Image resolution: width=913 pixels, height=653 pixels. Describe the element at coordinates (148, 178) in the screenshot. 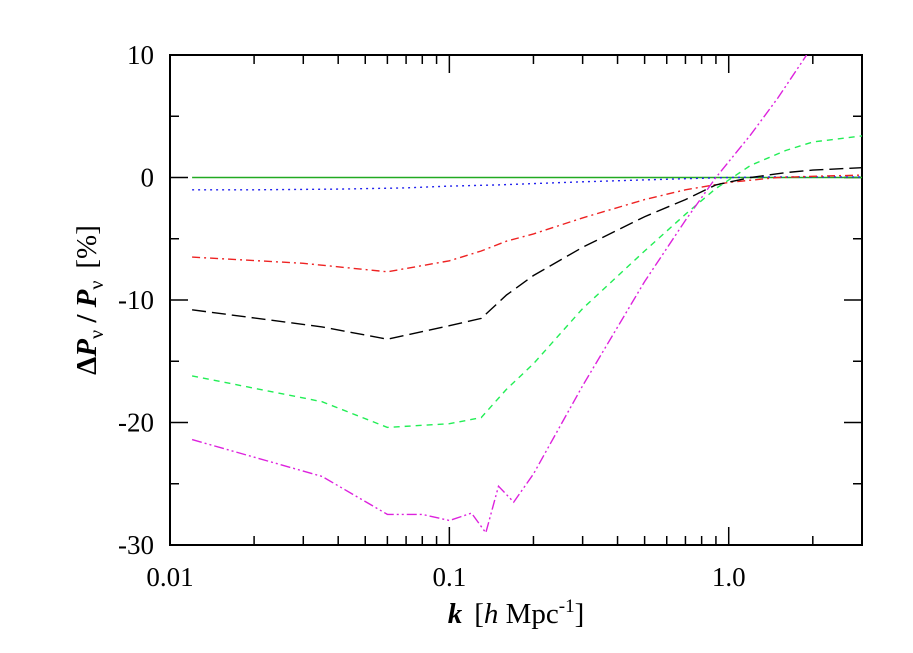

I see `y-tick-label: 0` at that location.